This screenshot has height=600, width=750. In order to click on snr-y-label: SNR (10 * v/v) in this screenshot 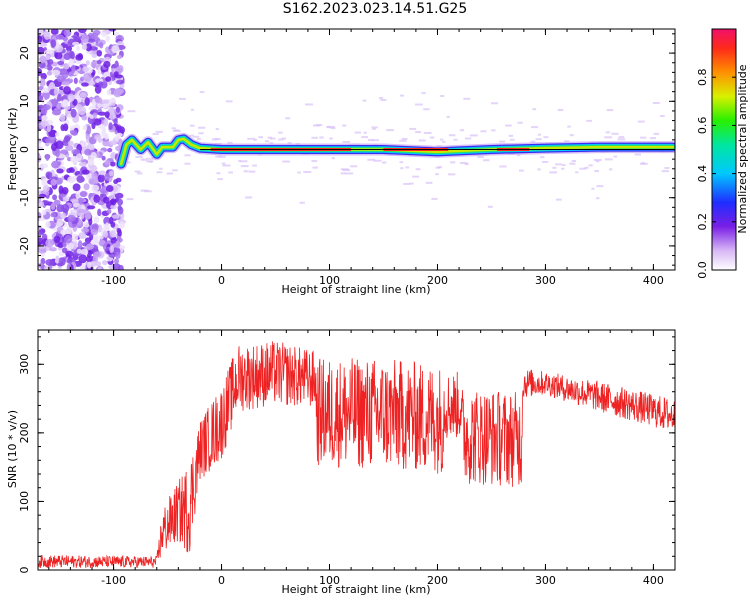, I will do `click(12, 449)`.